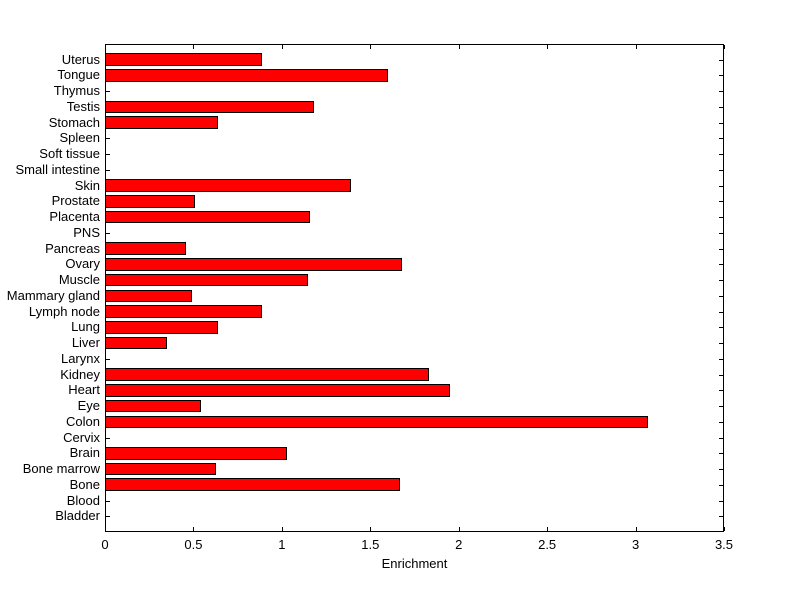 The width and height of the screenshot is (800, 599). What do you see at coordinates (81, 437) in the screenshot?
I see `y-tick-label-cervix: Cervix` at bounding box center [81, 437].